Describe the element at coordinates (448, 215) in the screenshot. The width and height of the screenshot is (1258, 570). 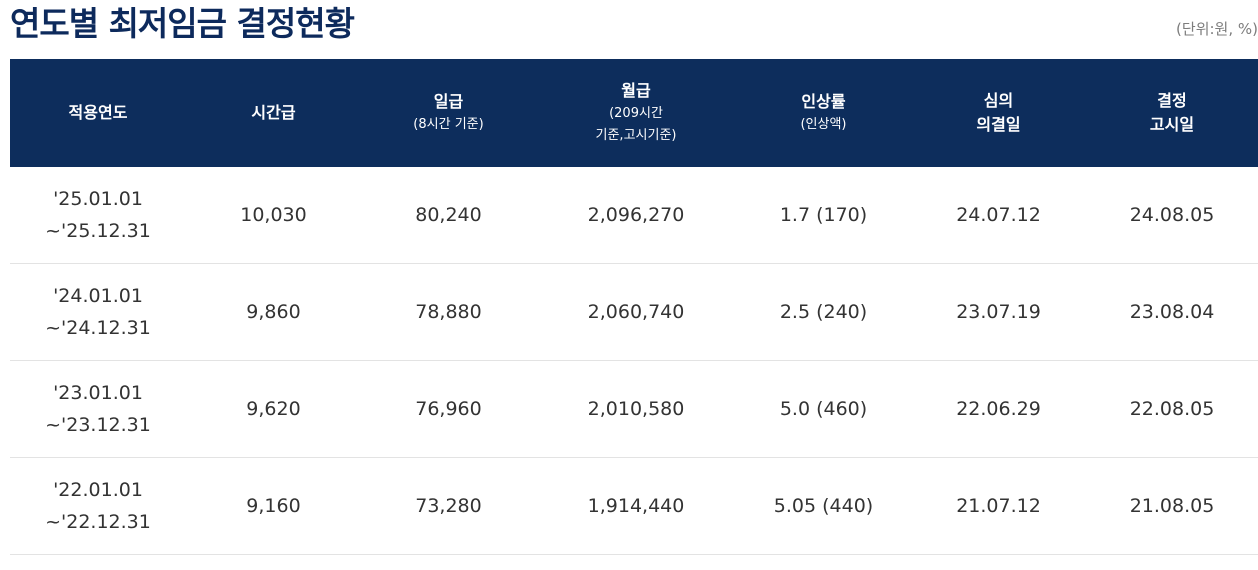
I see `cell-daily: 80,240` at that location.